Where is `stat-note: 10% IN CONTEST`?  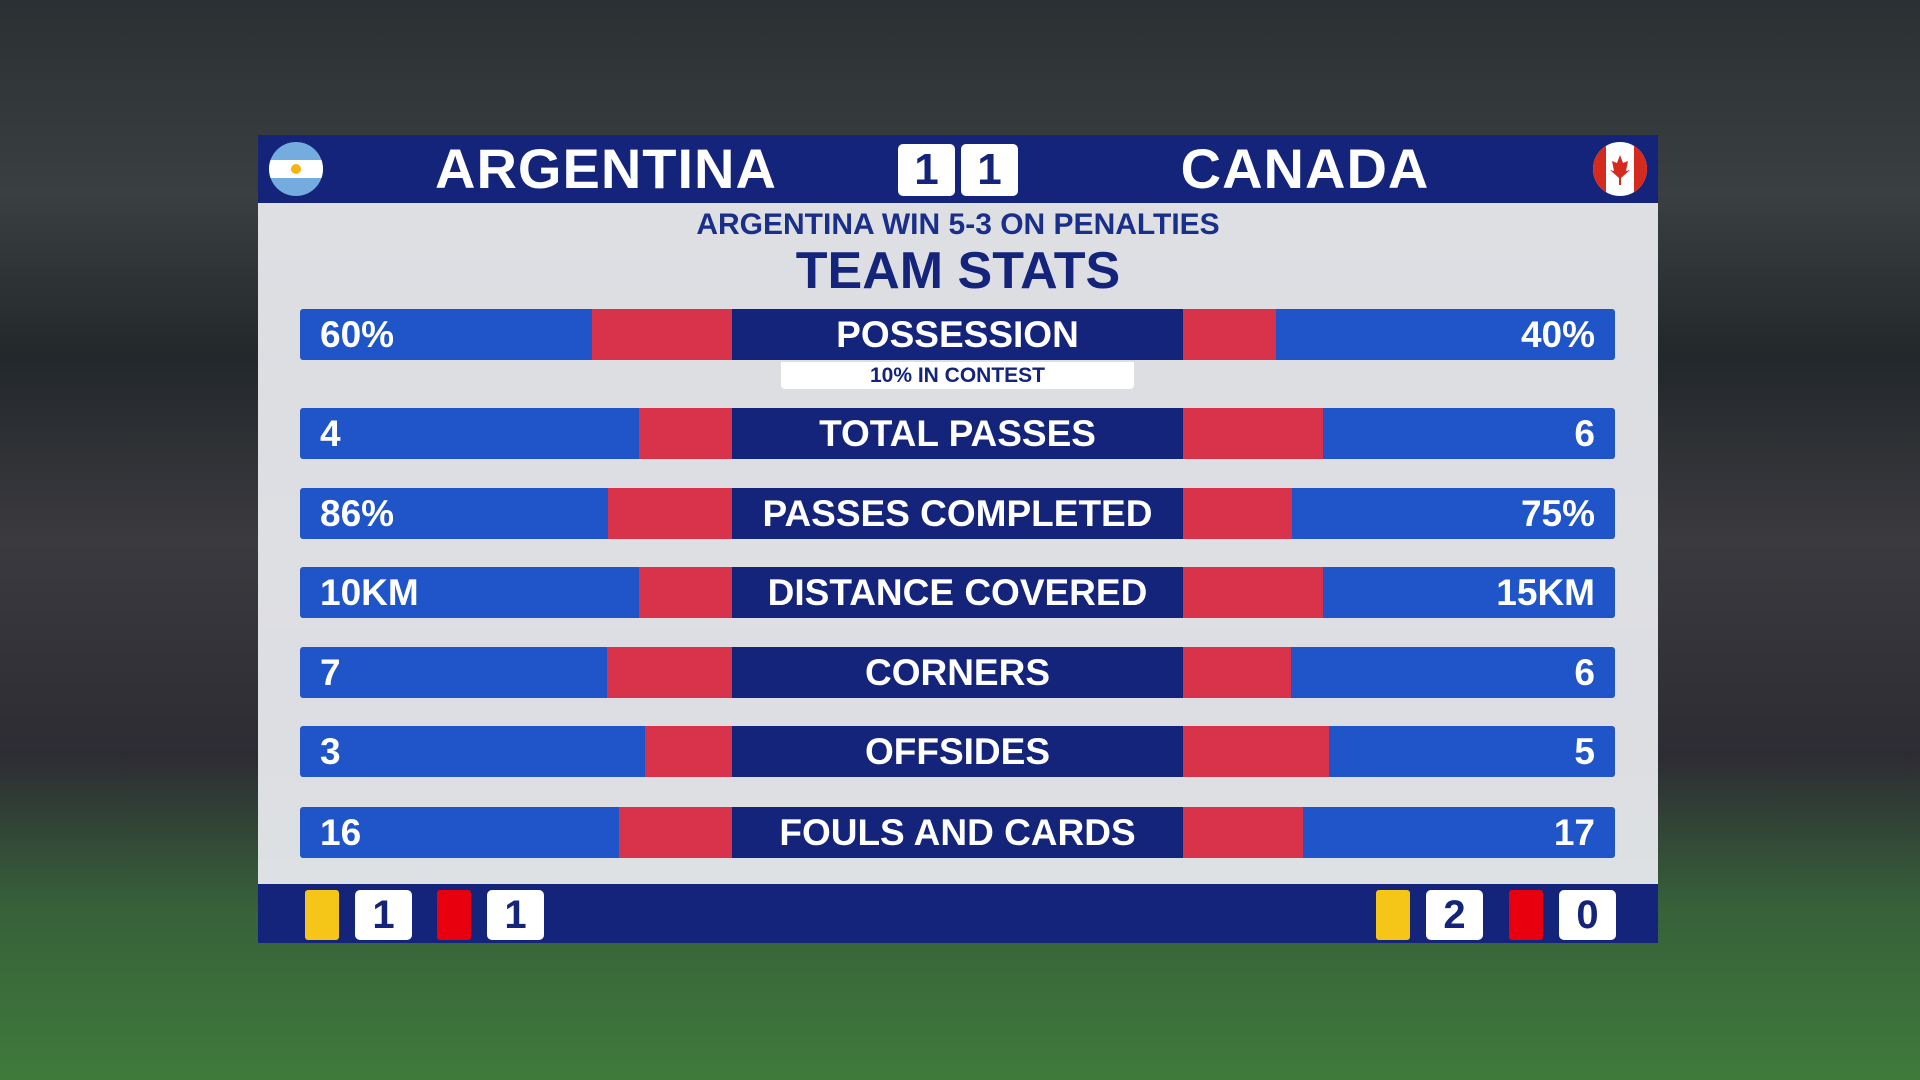 stat-note: 10% IN CONTEST is located at coordinates (957, 375).